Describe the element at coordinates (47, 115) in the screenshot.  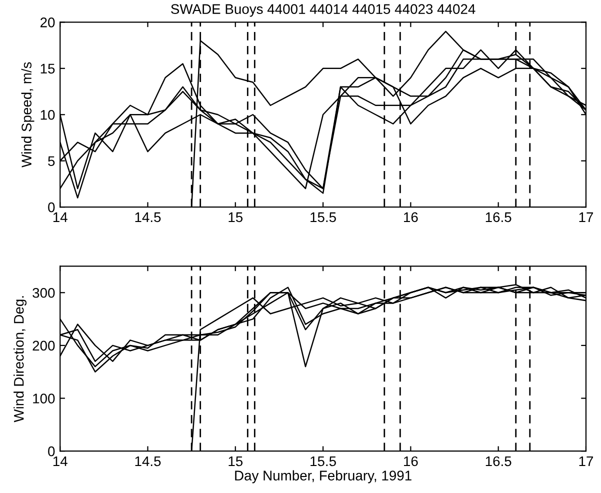
I see `y-tick-label: 10` at that location.